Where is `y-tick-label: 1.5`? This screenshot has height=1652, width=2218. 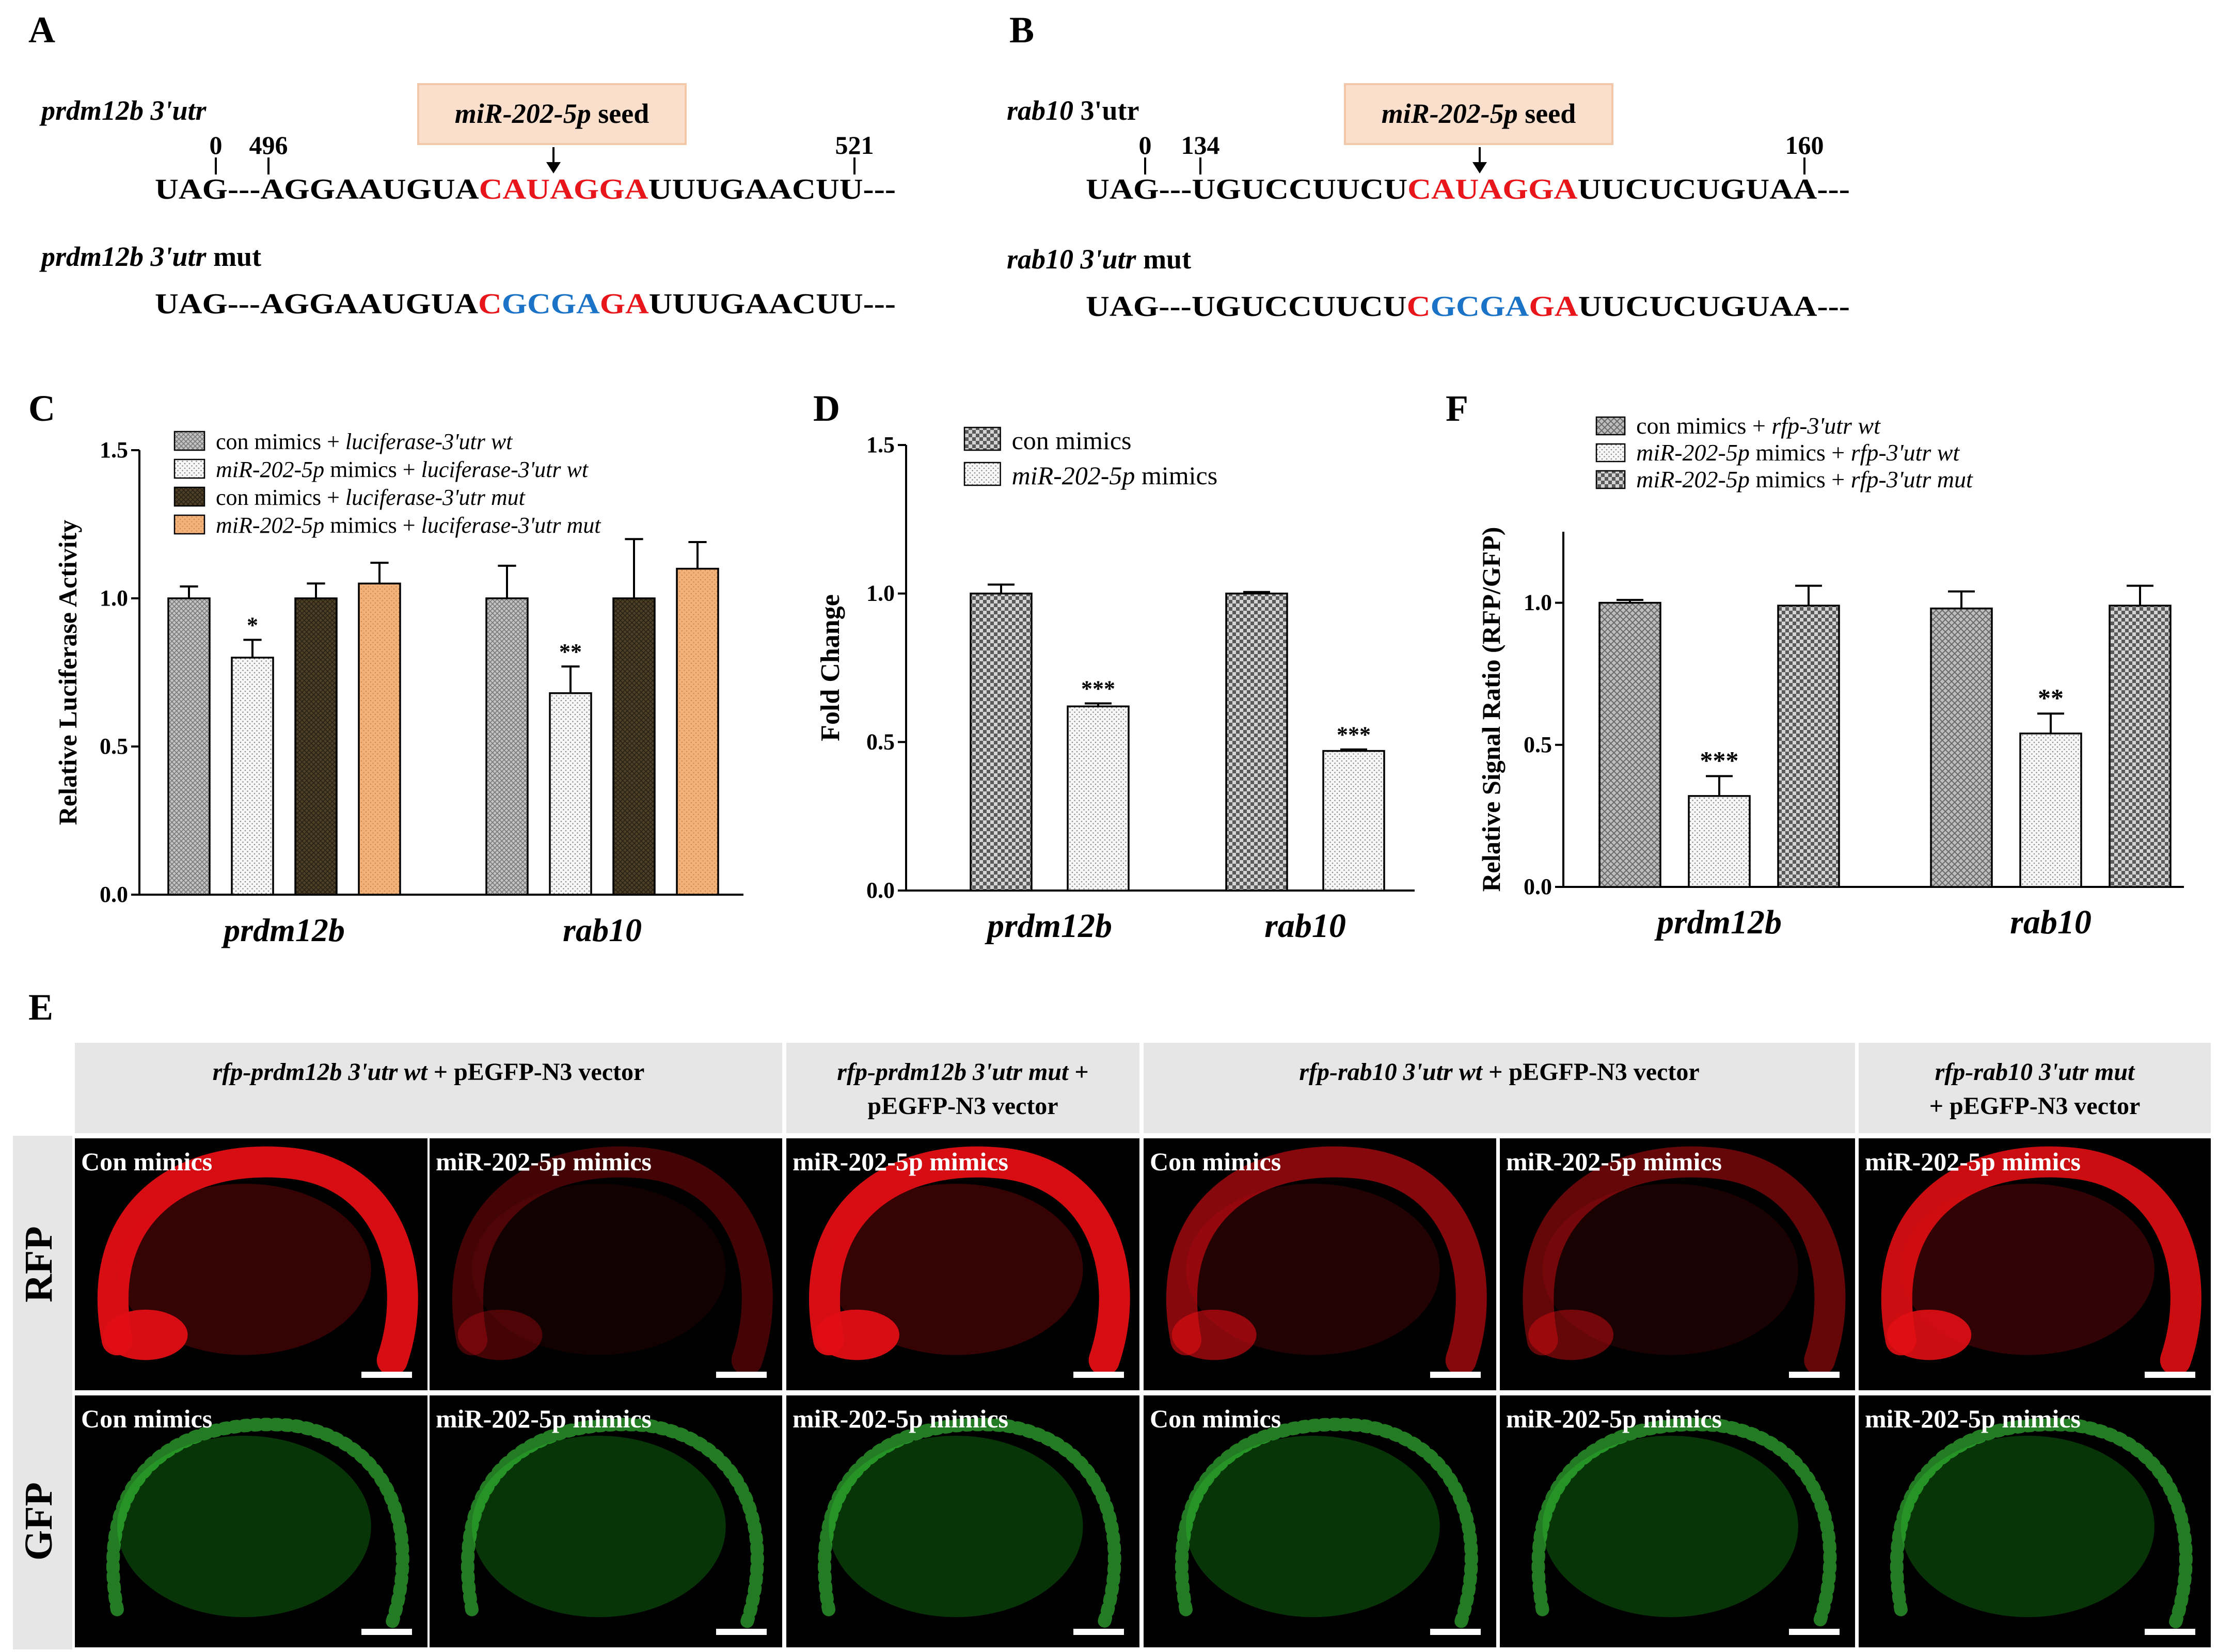 y-tick-label: 1.5 is located at coordinates (114, 450).